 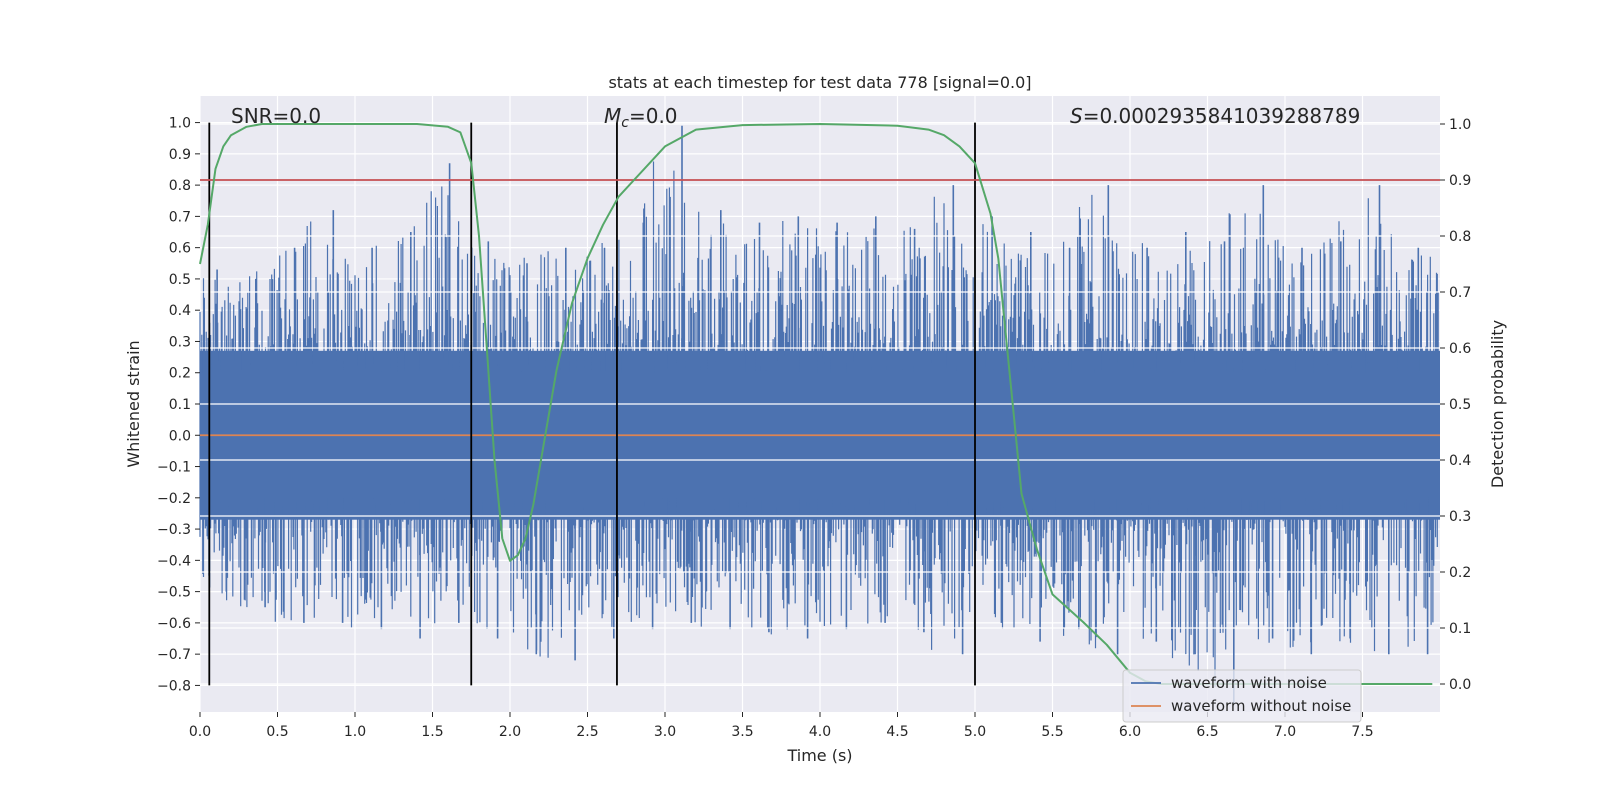 I want to click on x-tick-label: 6.0, so click(x=1130, y=732).